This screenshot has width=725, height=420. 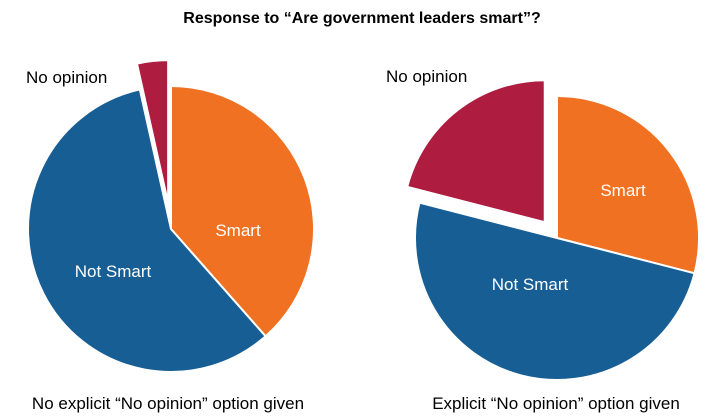 I want to click on pie-right-label-no-opinion: No opinion, so click(x=426, y=76).